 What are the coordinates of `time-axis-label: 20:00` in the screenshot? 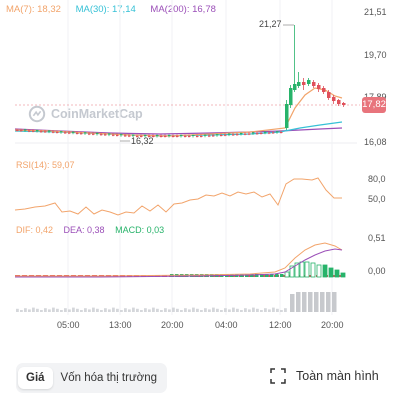 It's located at (172, 325).